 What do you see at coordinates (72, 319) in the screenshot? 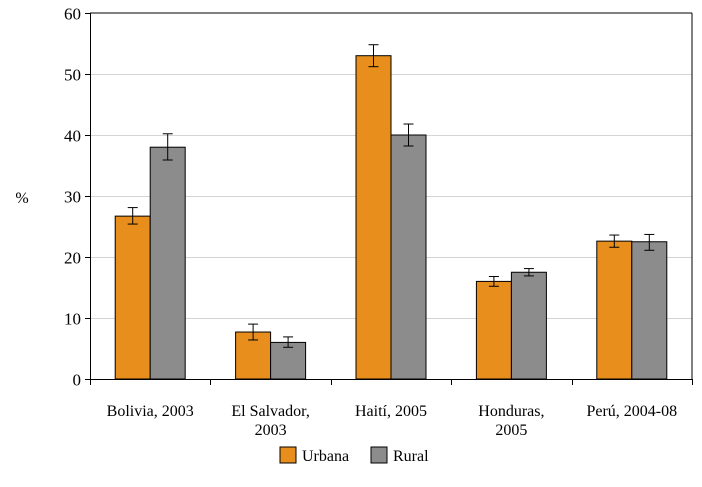
I see `y-tick-label: 10` at bounding box center [72, 319].